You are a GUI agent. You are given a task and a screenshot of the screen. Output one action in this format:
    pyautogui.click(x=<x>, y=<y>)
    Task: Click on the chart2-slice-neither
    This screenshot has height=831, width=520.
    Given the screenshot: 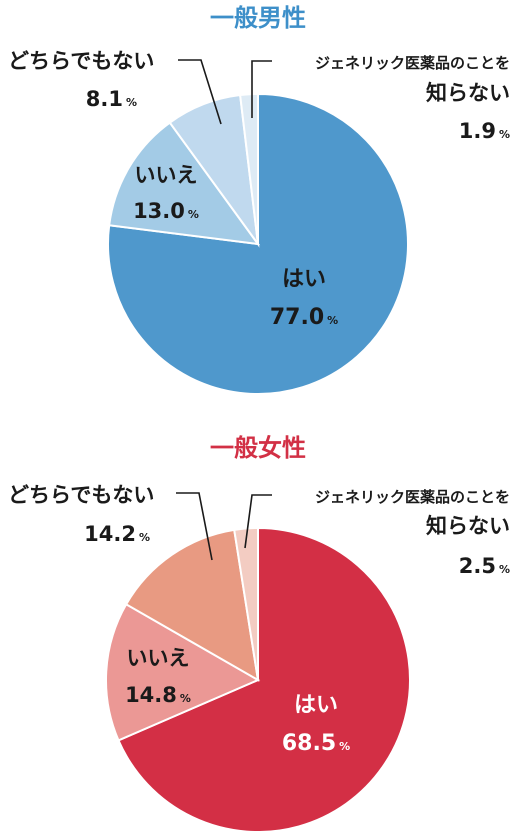 What is the action you would take?
    pyautogui.click(x=192, y=605)
    